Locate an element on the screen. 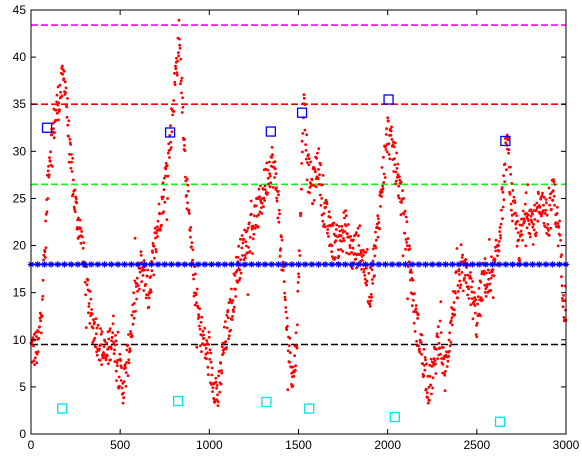 This screenshot has height=457, width=582. y-tick-label: 45 is located at coordinates (20, 10).